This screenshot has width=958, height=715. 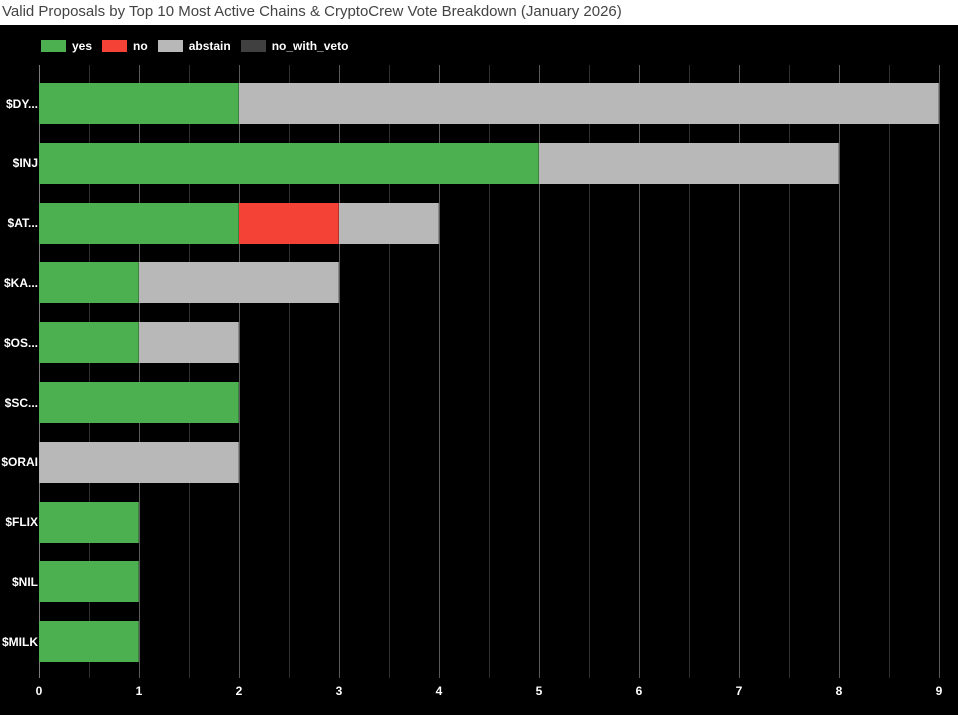 I want to click on legend-item-abstain: abstain, so click(x=194, y=46).